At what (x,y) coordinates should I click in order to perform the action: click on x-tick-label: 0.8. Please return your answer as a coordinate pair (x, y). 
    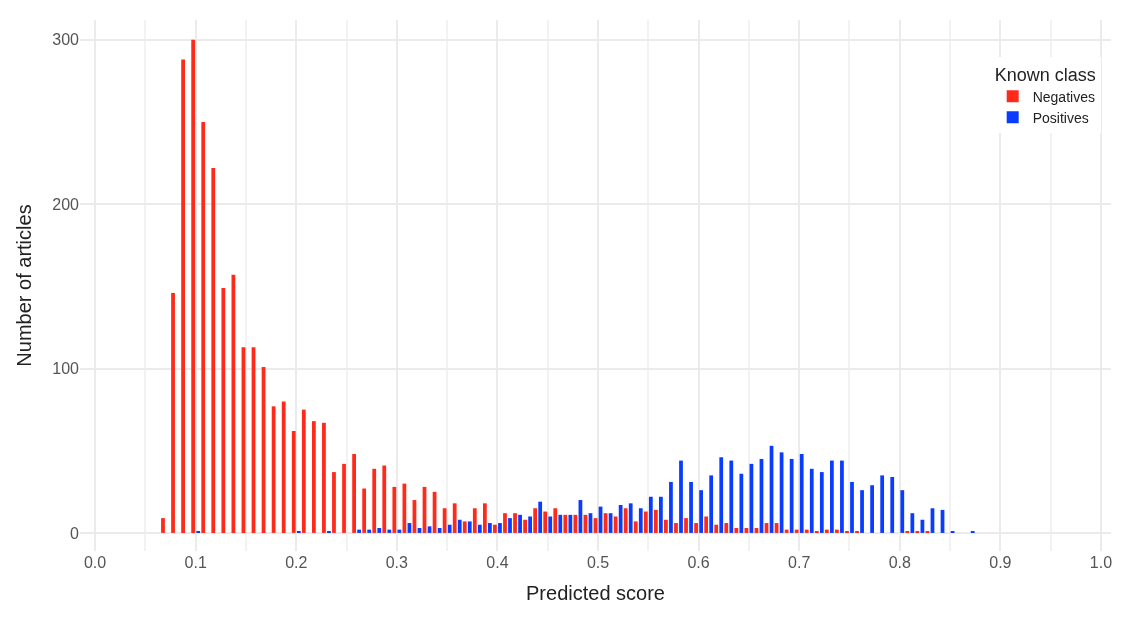
    Looking at the image, I should click on (899, 562).